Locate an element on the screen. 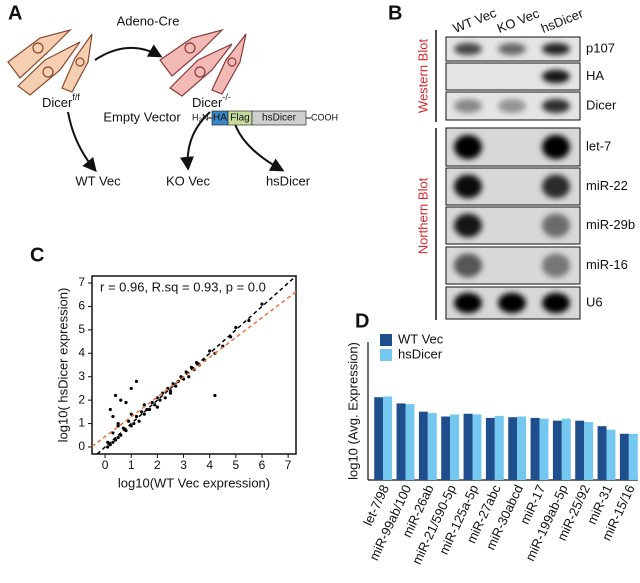 This screenshot has width=640, height=583. row-label: miR-29b is located at coordinates (610, 224).